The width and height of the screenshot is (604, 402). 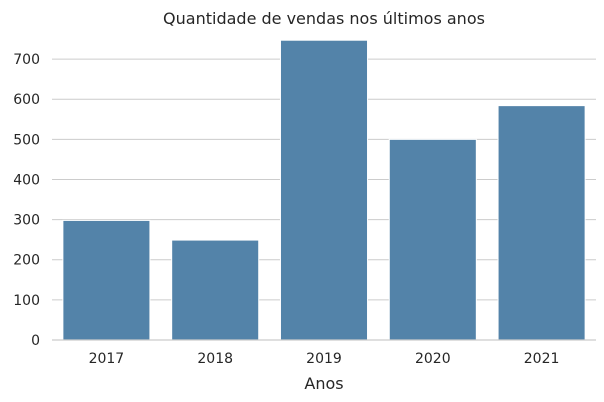 What do you see at coordinates (542, 359) in the screenshot?
I see `x-tick-label: 2021` at bounding box center [542, 359].